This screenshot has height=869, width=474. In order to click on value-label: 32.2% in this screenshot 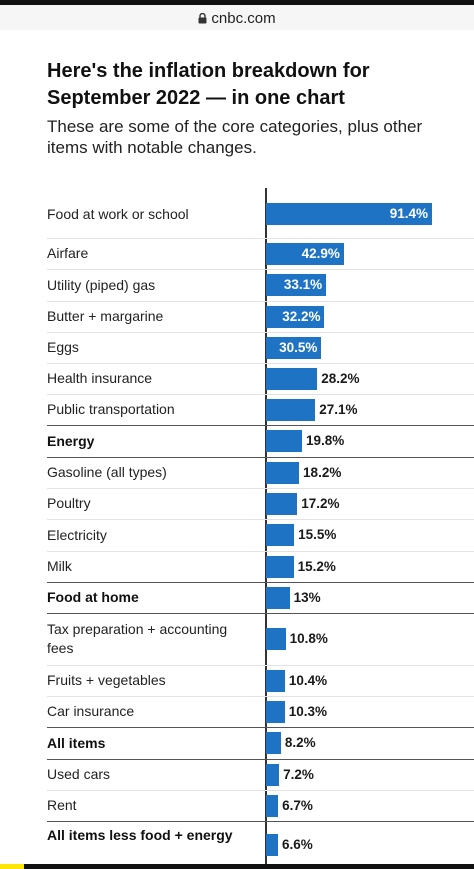, I will do `click(301, 316)`.